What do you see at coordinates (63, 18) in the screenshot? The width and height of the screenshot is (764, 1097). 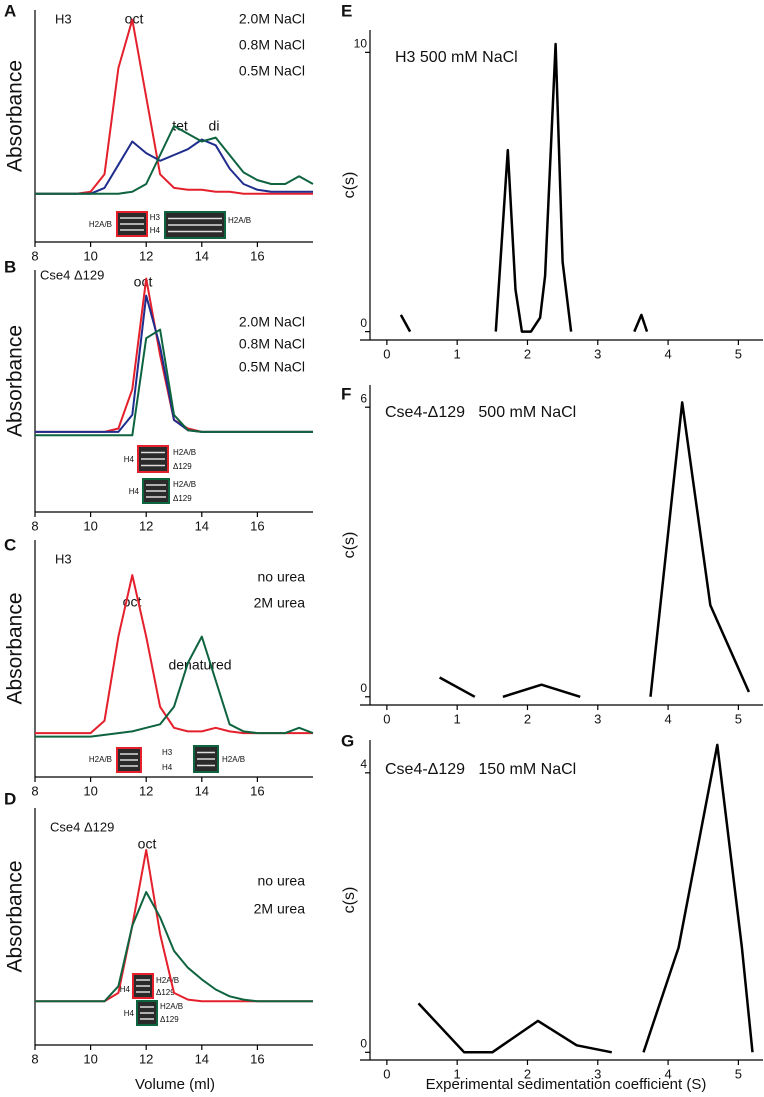 I see `panel-title: H3` at bounding box center [63, 18].